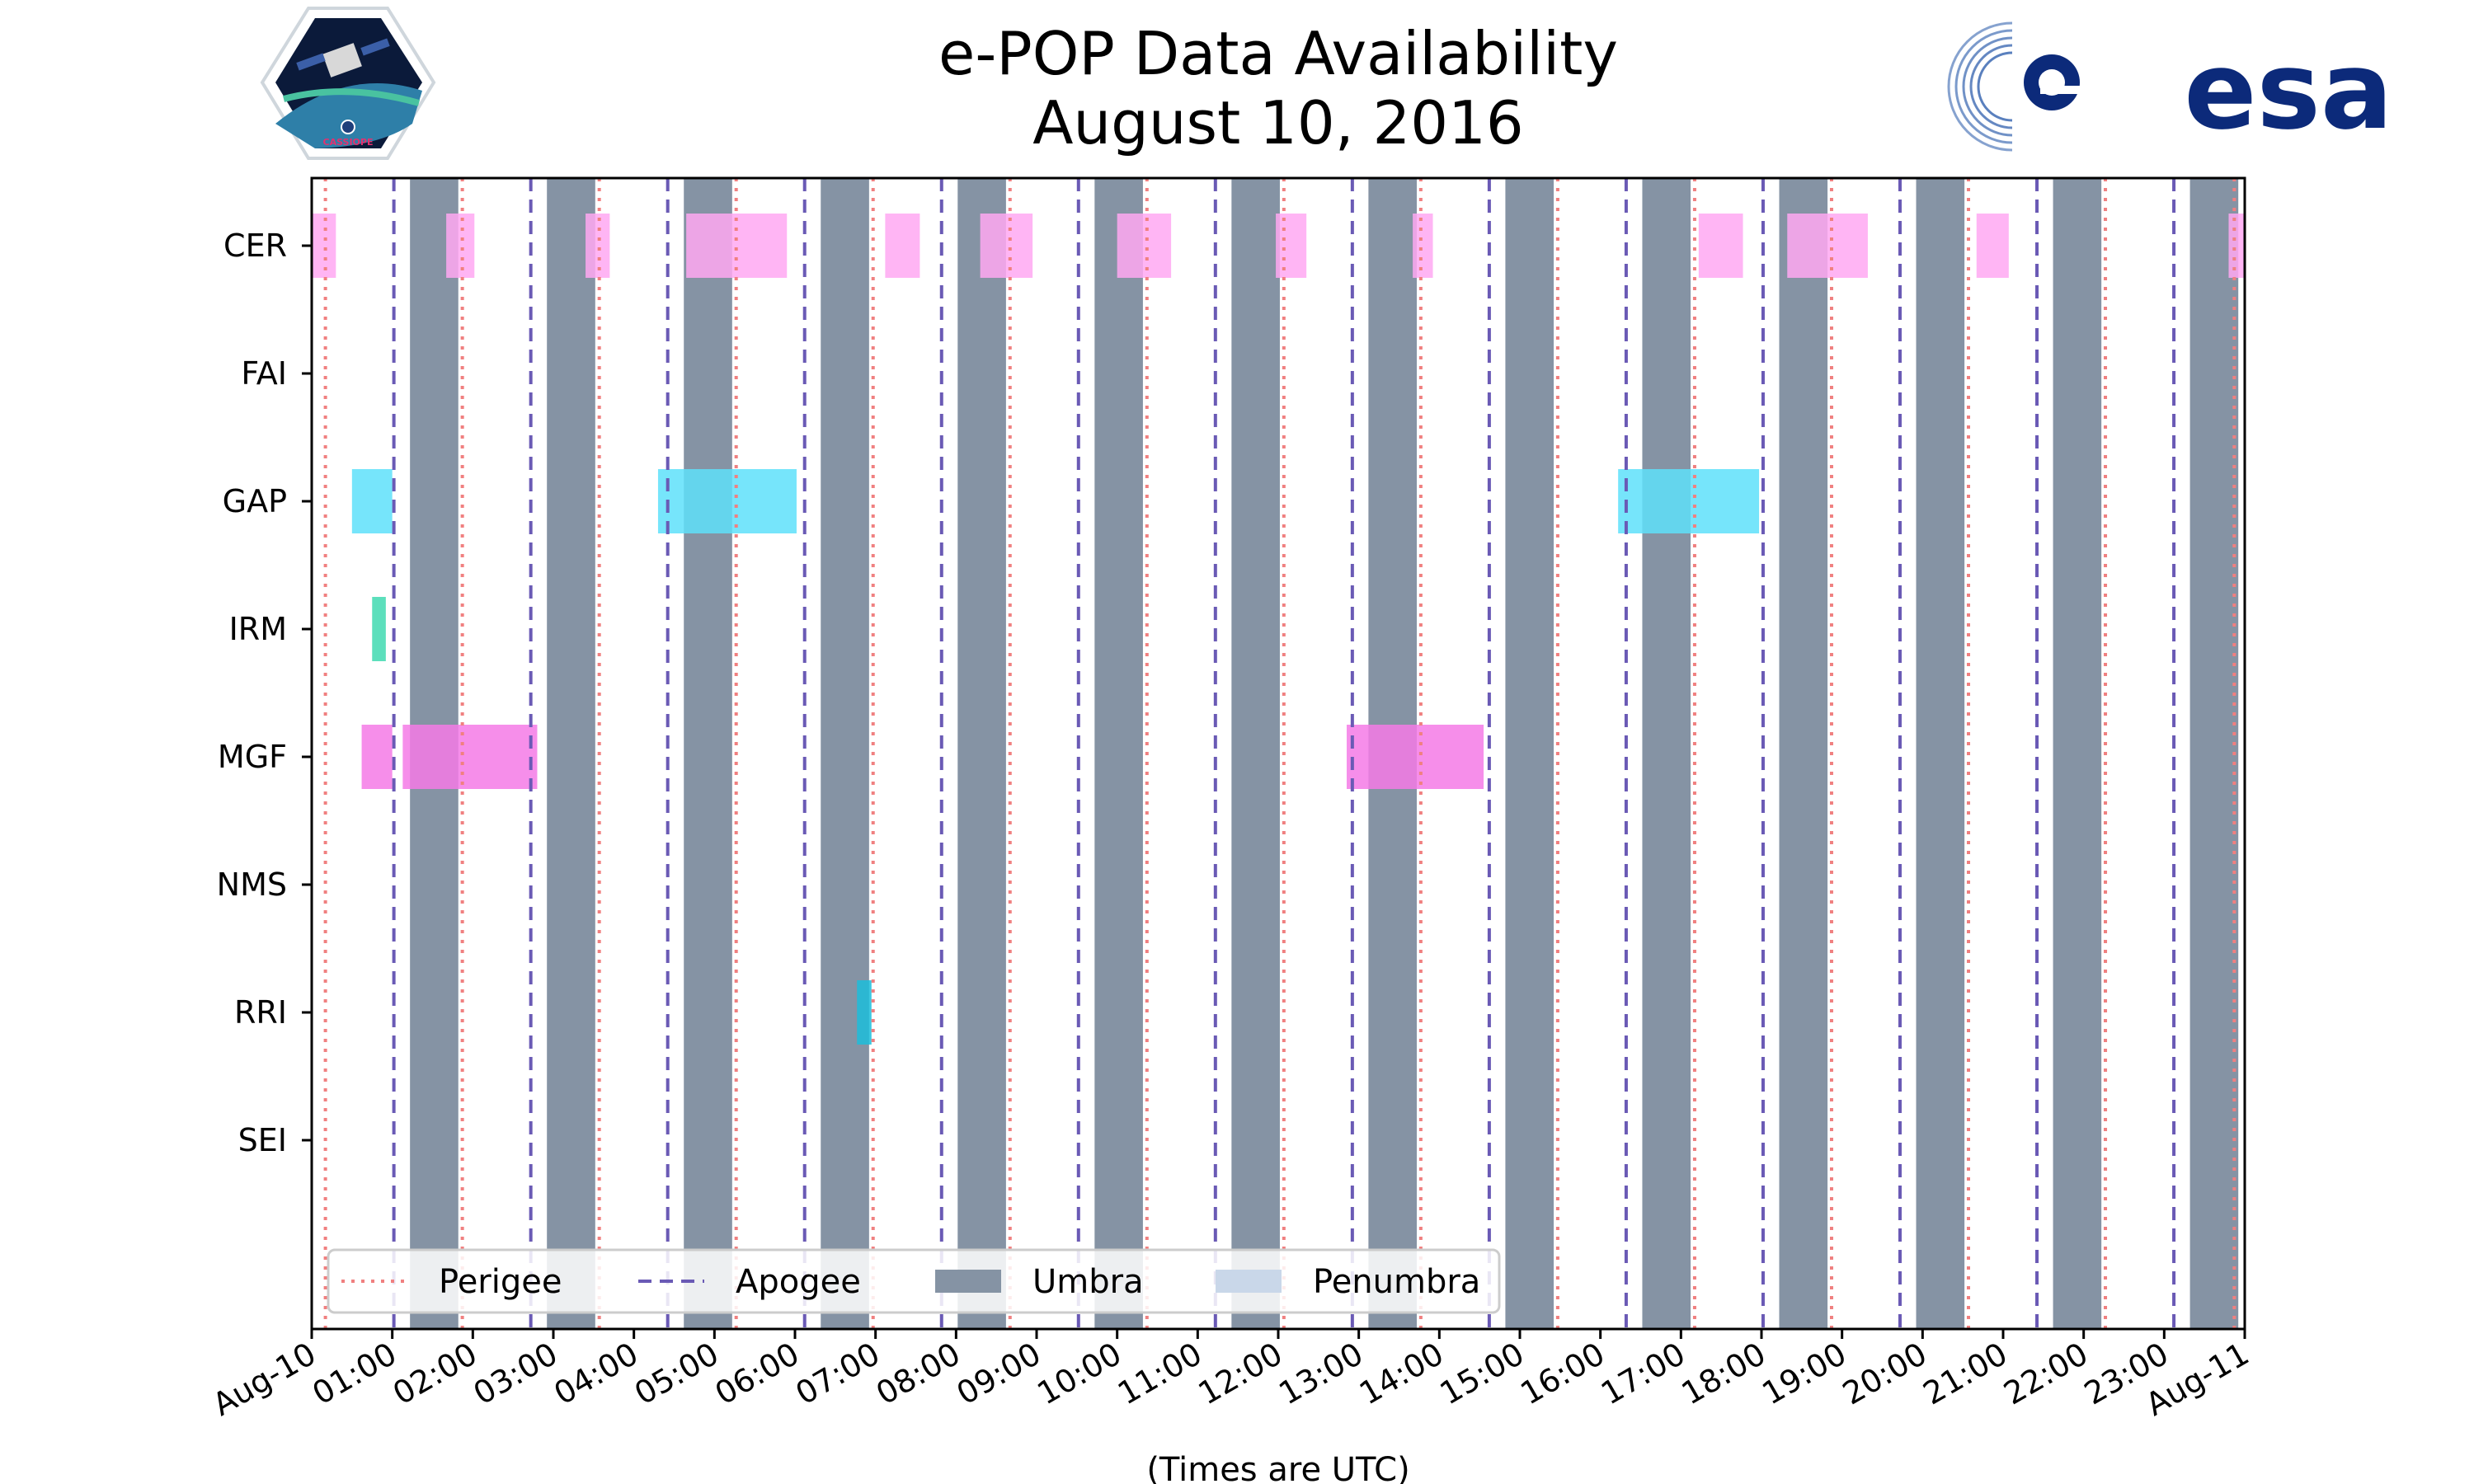 This screenshot has width=2474, height=1484. What do you see at coordinates (255, 246) in the screenshot?
I see `y-tick-label-cer: CER` at bounding box center [255, 246].